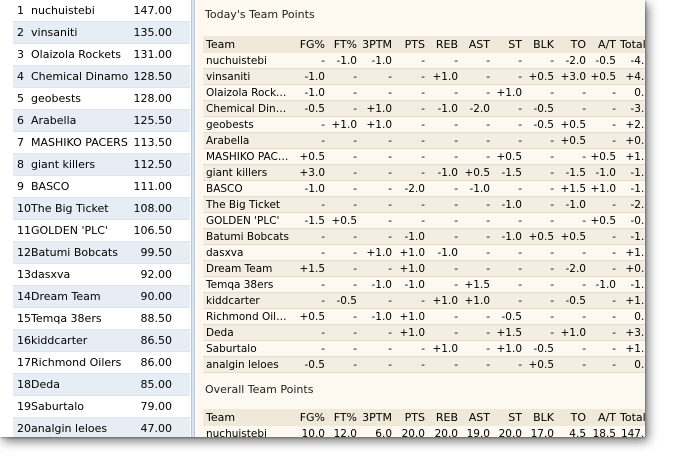  I want to click on standings-row: 17 Richmond Oilers 86.00, so click(101, 363).